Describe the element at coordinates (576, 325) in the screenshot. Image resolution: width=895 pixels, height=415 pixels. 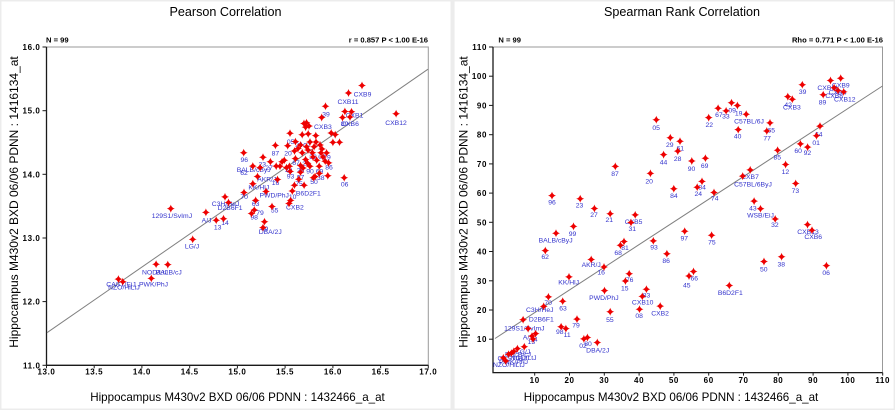
I see `svg-text: 79` at that location.